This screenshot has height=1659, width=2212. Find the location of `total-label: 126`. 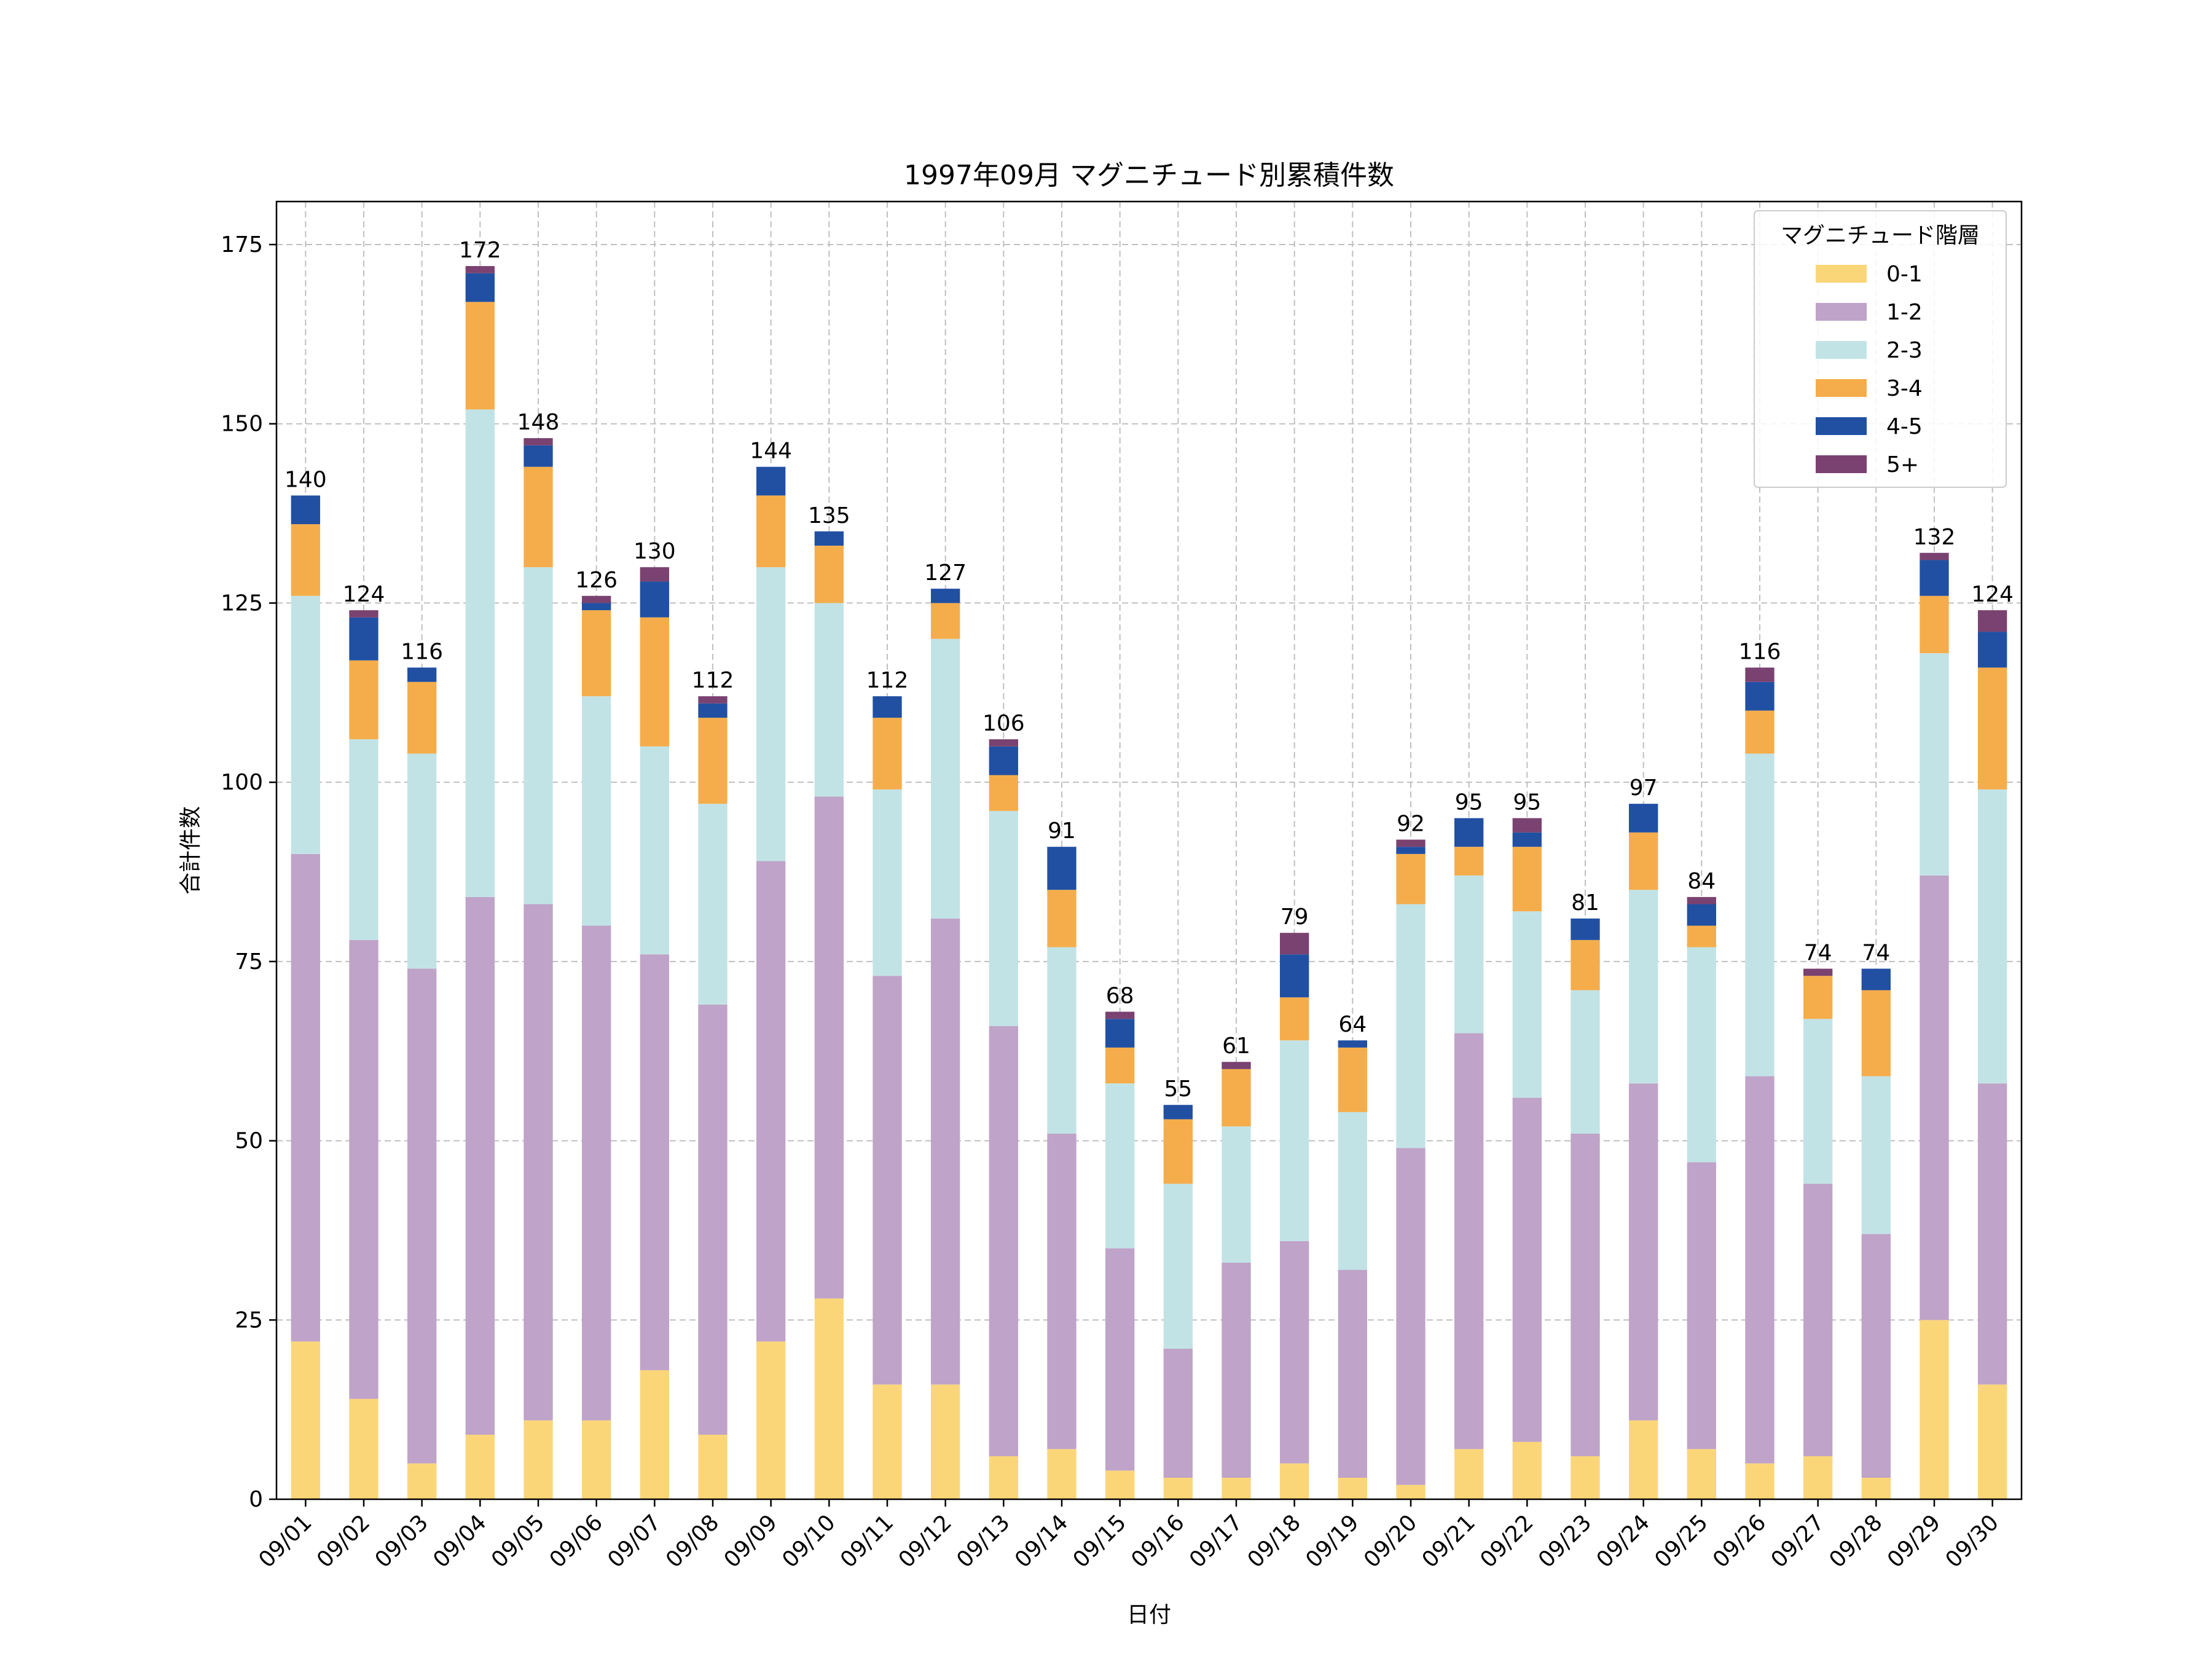

total-label: 126 is located at coordinates (596, 580).